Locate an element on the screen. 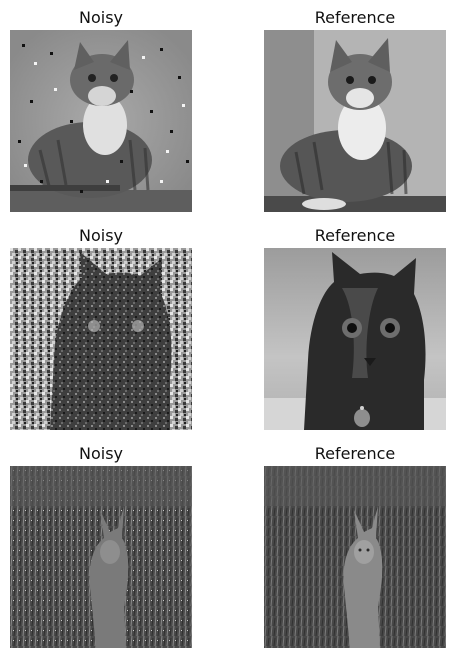 This screenshot has height=658, width=454. panel-noisy-3: Noisy is located at coordinates (101, 545).